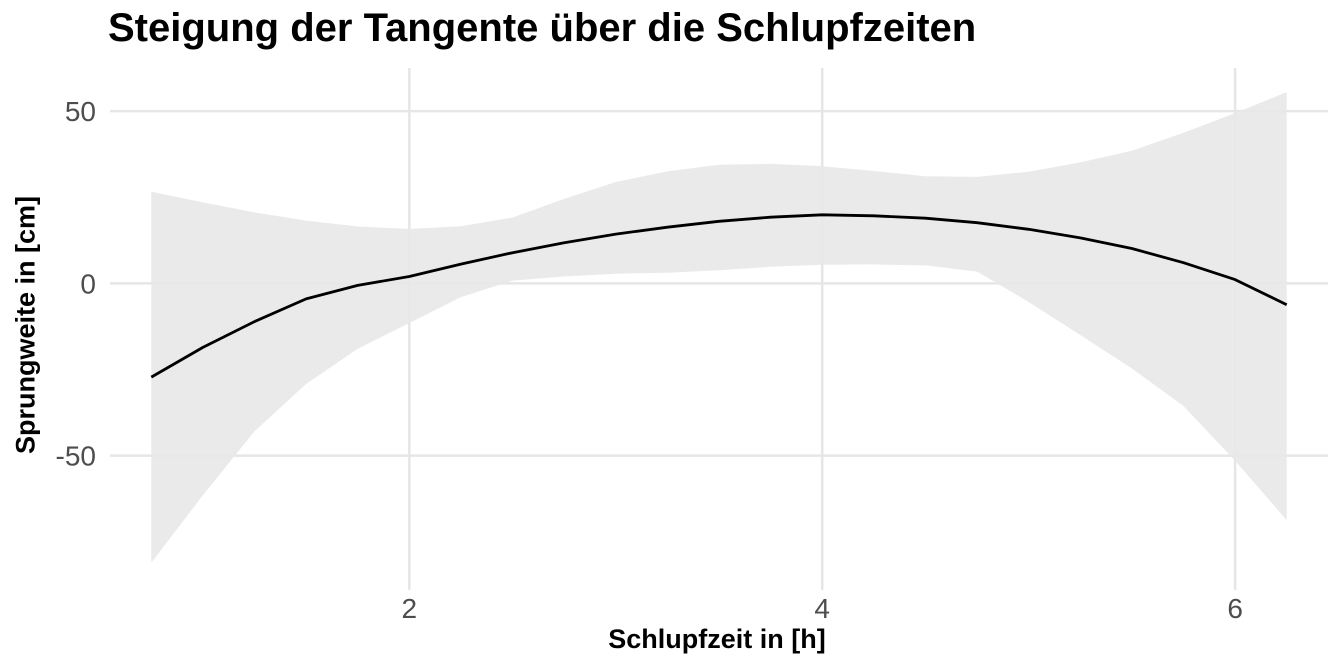 This screenshot has width=1344, height=672. What do you see at coordinates (88, 283) in the screenshot?
I see `y-tick-label-1: 0` at bounding box center [88, 283].